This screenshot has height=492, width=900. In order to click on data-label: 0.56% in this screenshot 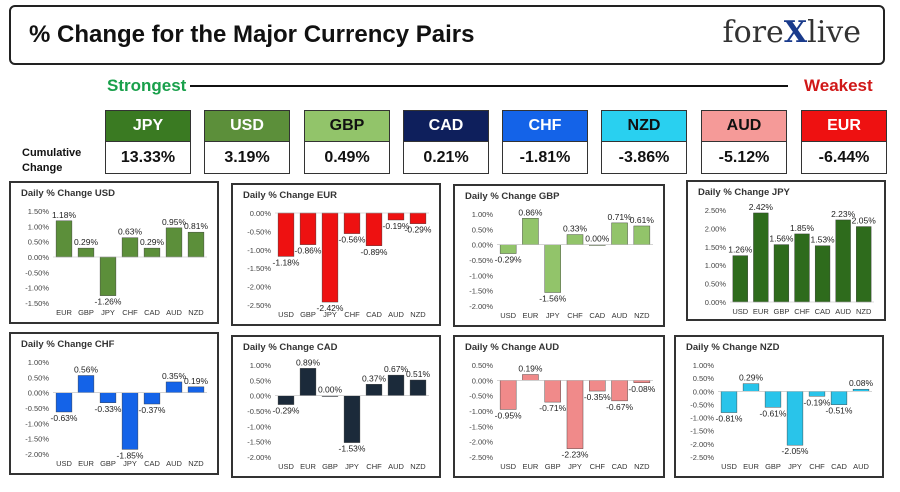, I will do `click(86, 369)`.